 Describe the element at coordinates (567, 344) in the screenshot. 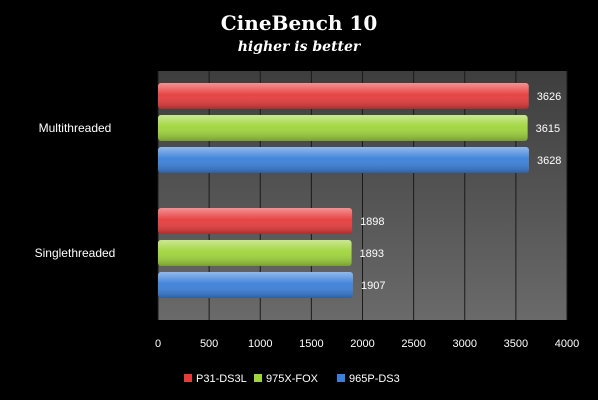

I see `x-tick-label: 4000` at that location.